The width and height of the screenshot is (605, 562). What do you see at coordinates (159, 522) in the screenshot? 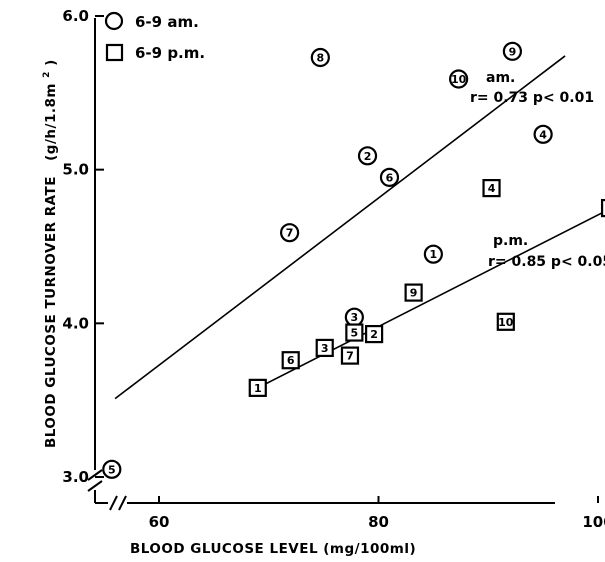
I see `x-tick-label: 60` at bounding box center [159, 522].